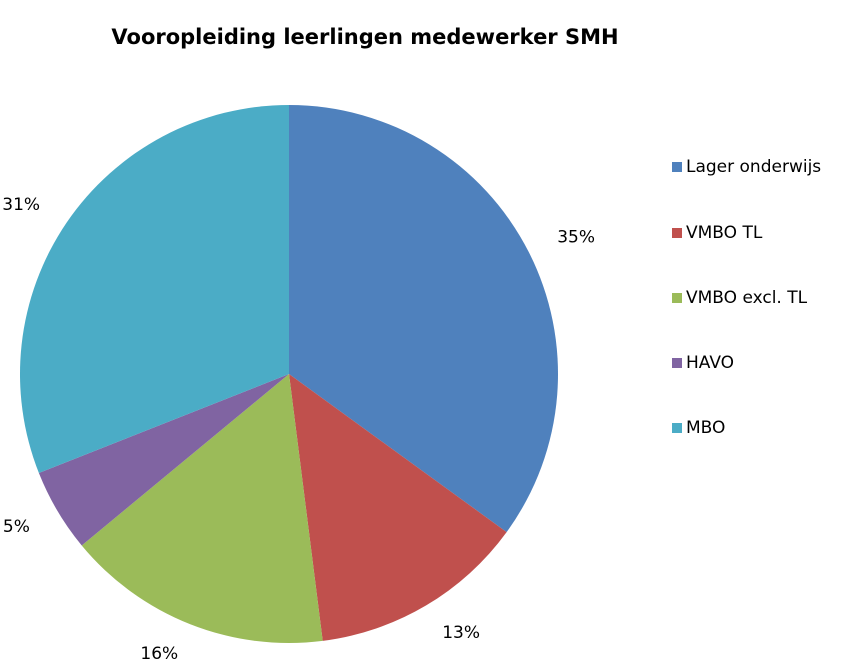 The width and height of the screenshot is (843, 665). I want to click on legend-label: MBO, so click(705, 428).